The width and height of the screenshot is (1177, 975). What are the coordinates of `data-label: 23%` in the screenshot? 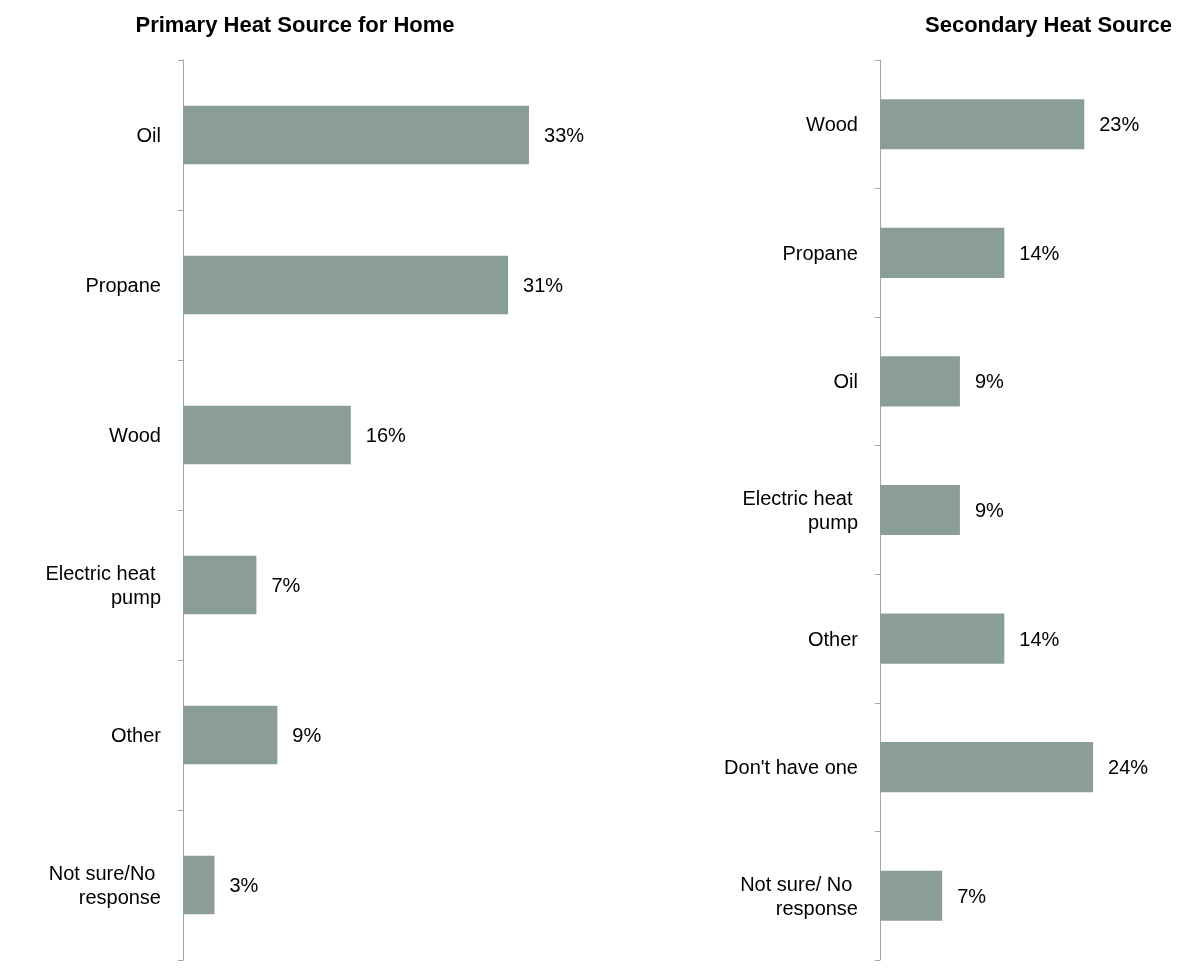 It's located at (1119, 124).